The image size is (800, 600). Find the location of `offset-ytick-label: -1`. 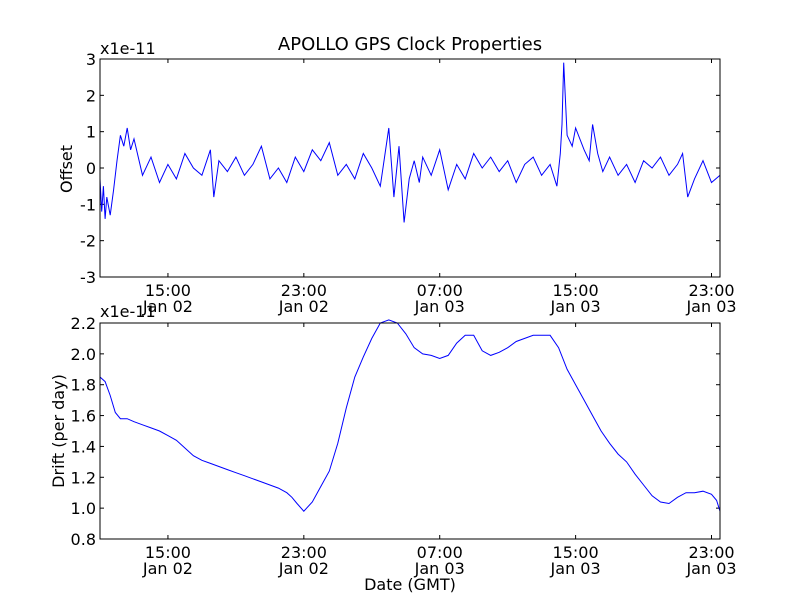

offset-ytick-label: -1 is located at coordinates (88, 204).